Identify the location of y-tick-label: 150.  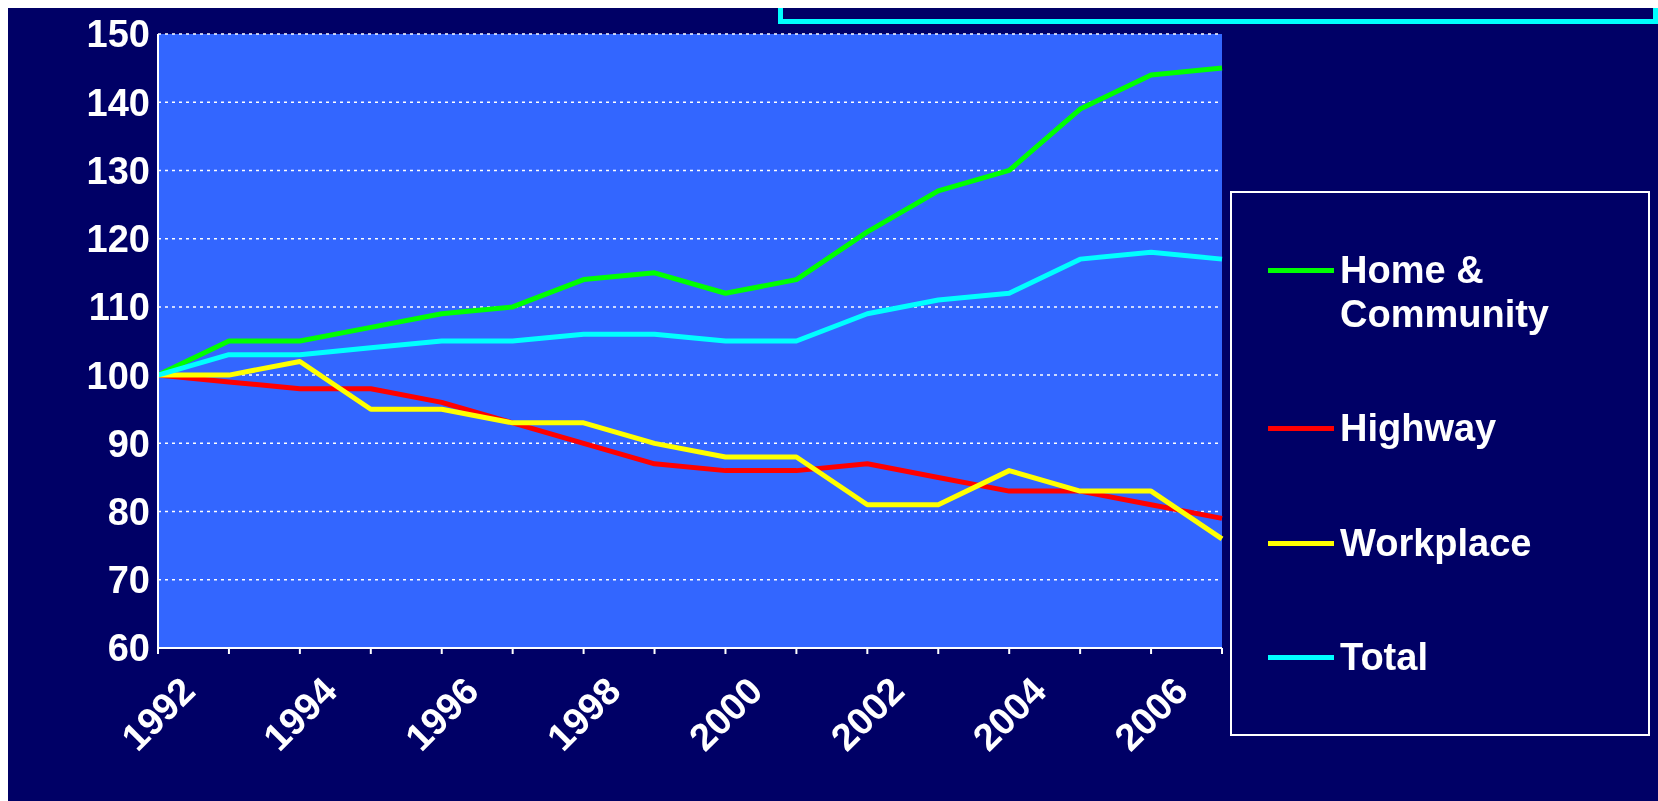
(118, 34).